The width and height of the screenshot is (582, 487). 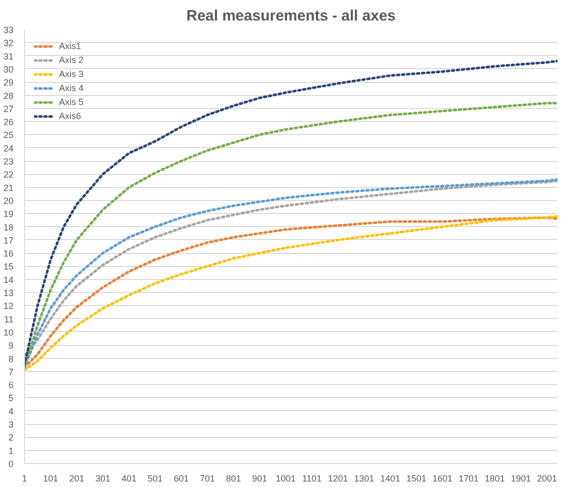 I want to click on y-tick-label: 29, so click(x=8, y=83).